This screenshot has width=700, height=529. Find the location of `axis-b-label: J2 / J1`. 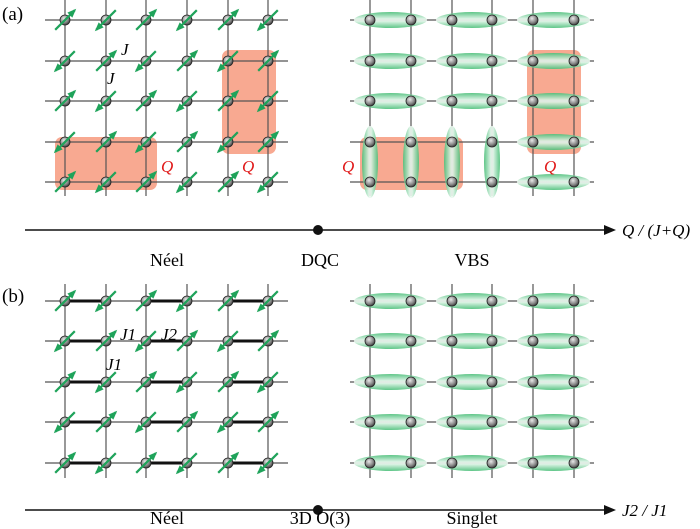

axis-b-label: J2 / J1 is located at coordinates (644, 510).